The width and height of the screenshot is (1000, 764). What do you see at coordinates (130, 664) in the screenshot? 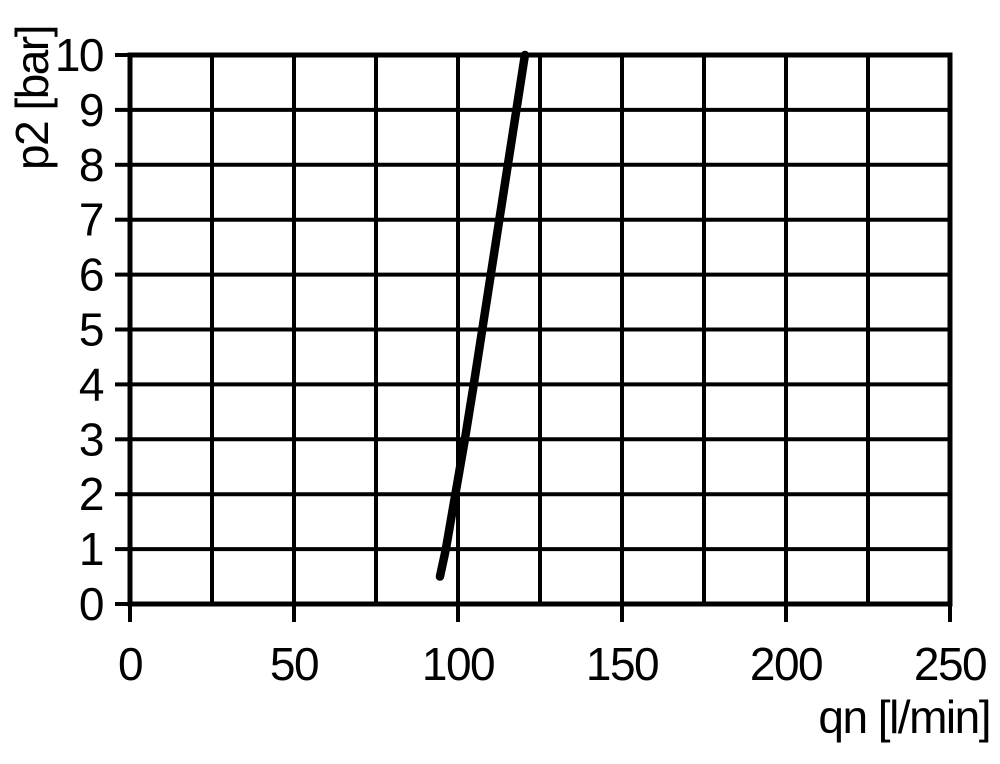
I see `x-tick-label: 0` at bounding box center [130, 664].